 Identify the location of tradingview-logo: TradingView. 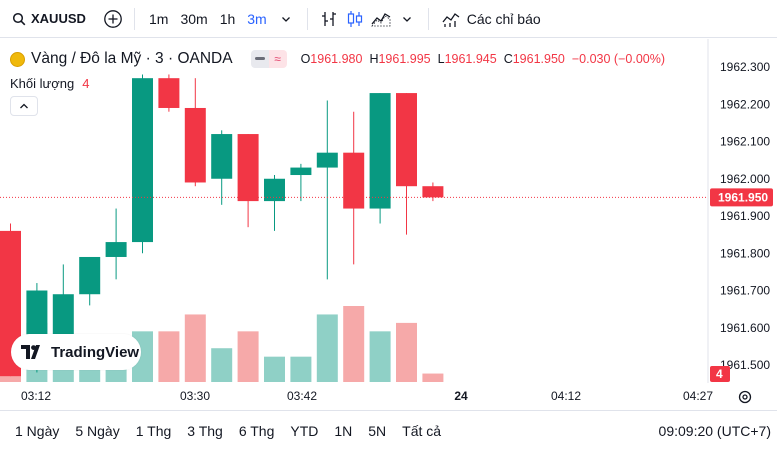
(76, 352).